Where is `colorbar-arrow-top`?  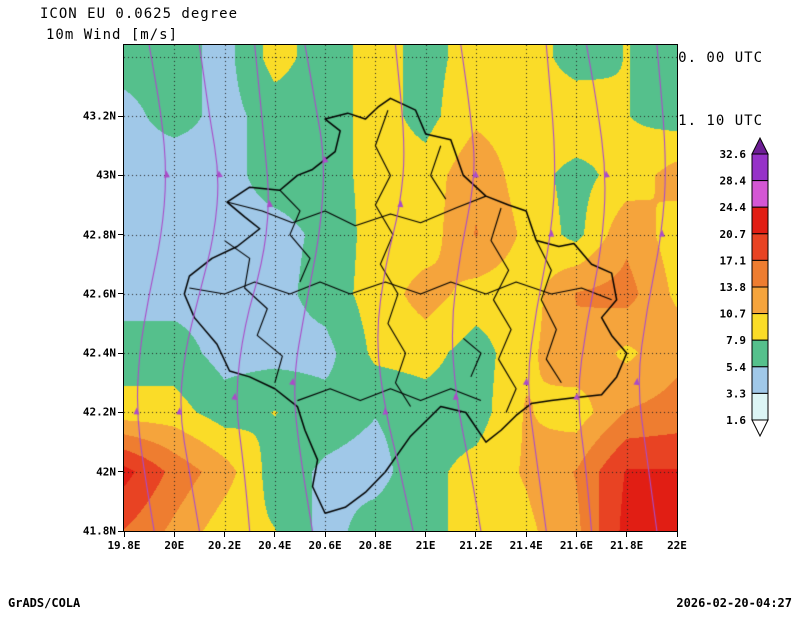
colorbar-arrow-top is located at coordinates (760, 145).